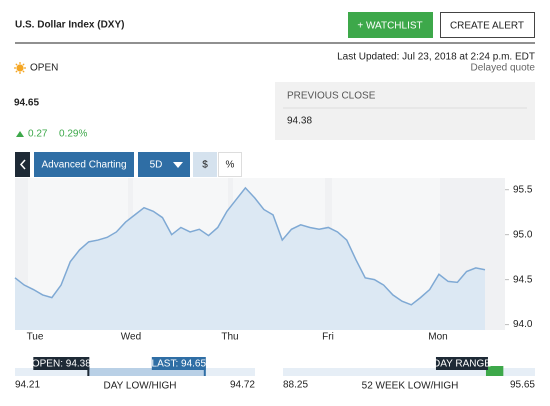 The height and width of the screenshot is (406, 550). I want to click on collapse-button, so click(22, 164).